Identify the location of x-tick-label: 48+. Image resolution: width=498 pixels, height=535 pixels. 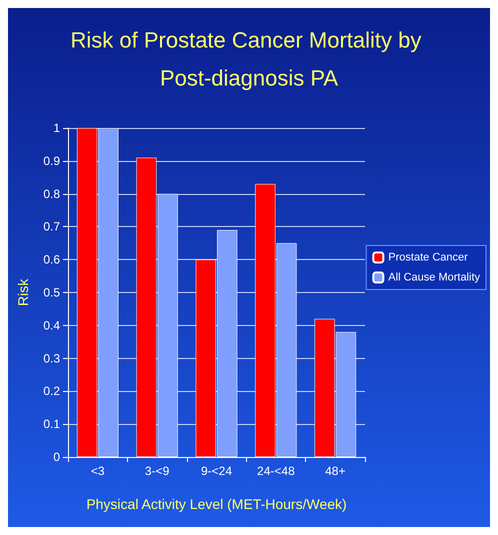
(335, 471).